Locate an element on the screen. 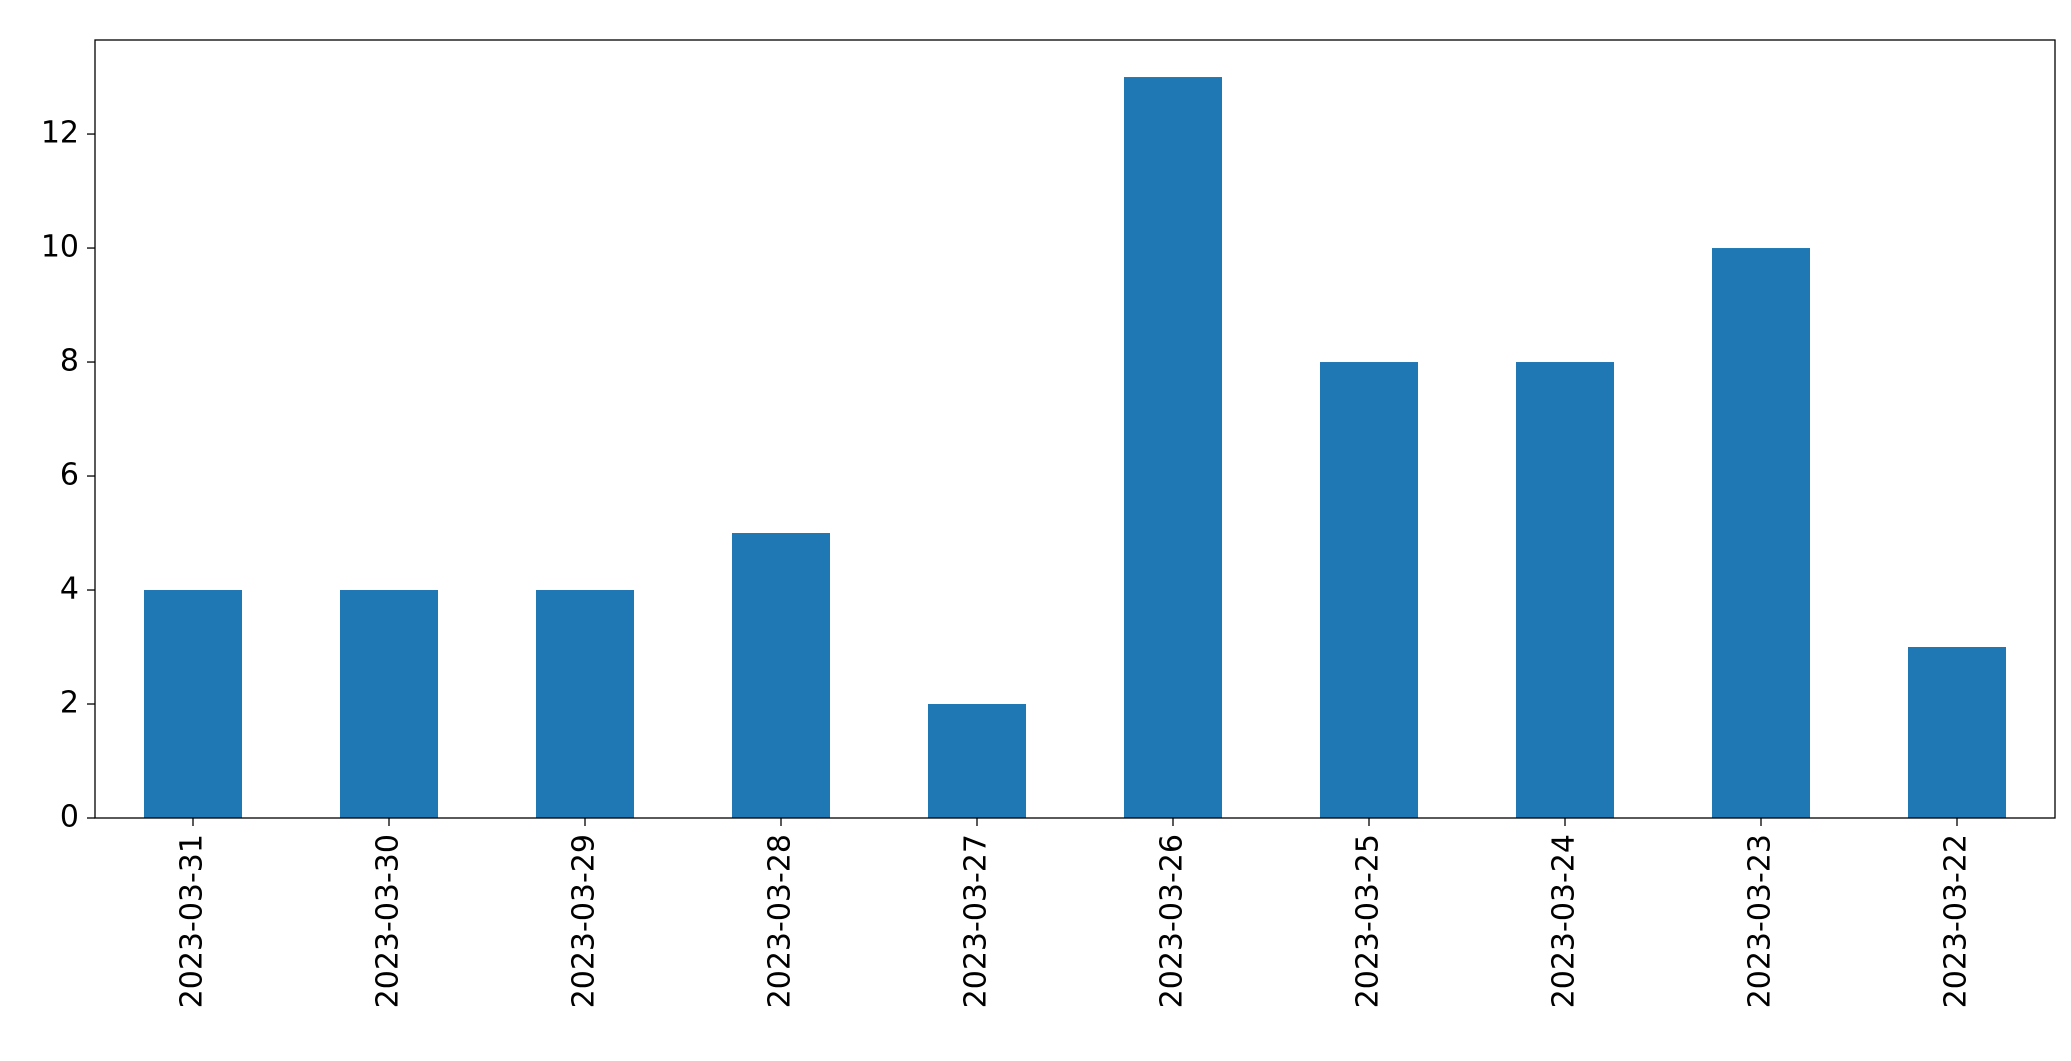  x-tick-label: 2023-03-23 is located at coordinates (1760, 921).